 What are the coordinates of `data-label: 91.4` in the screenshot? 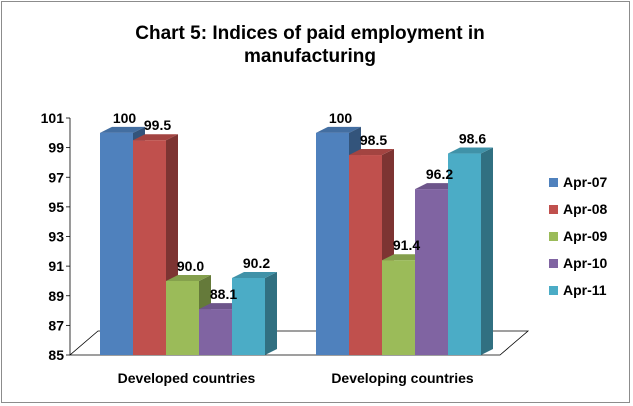 It's located at (406, 245).